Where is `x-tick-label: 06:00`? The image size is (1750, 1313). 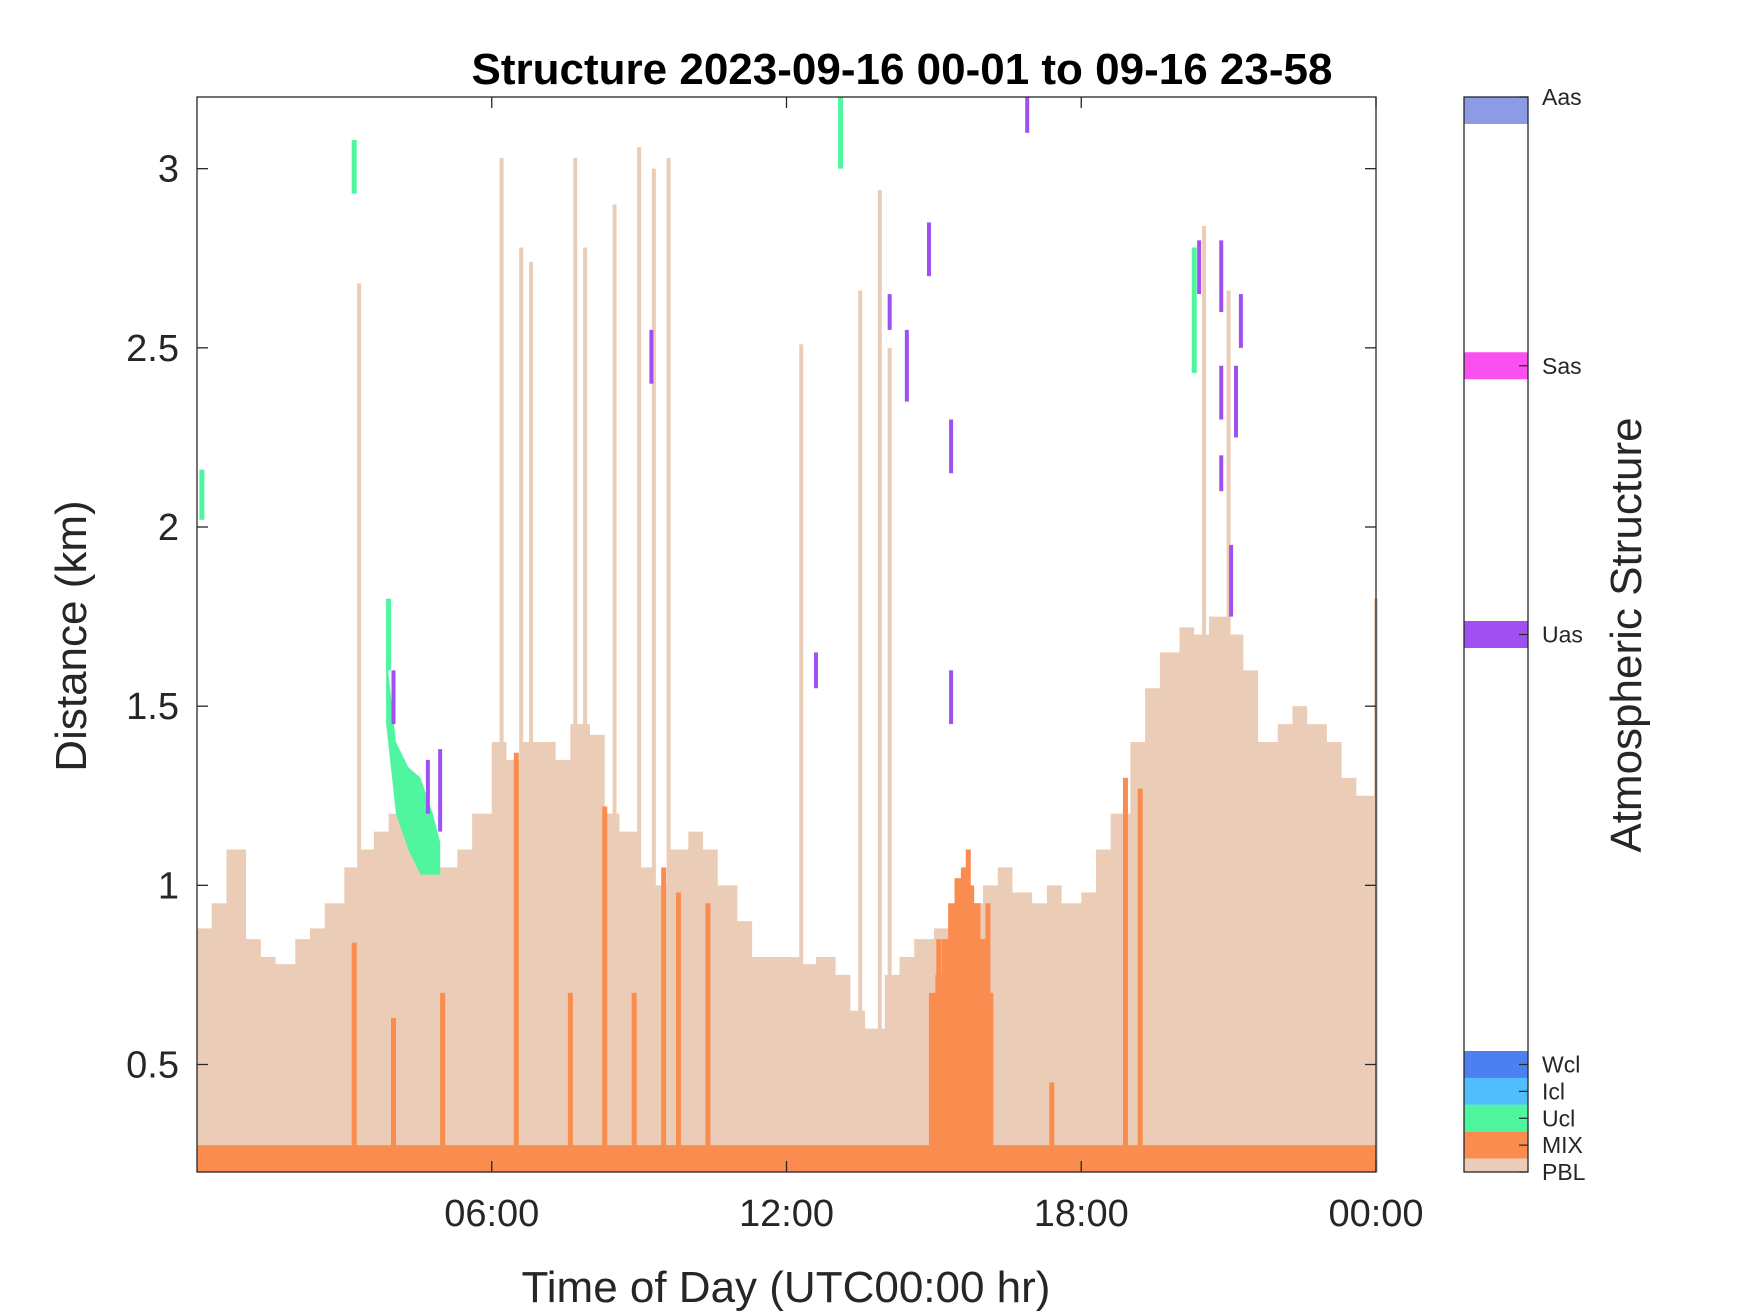 x-tick-label: 06:00 is located at coordinates (491, 1214).